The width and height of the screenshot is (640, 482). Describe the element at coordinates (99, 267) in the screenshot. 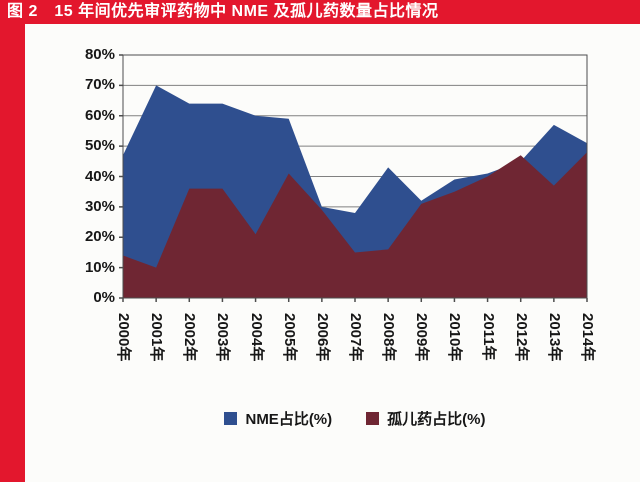

I see `y-tick-label: 10%` at that location.